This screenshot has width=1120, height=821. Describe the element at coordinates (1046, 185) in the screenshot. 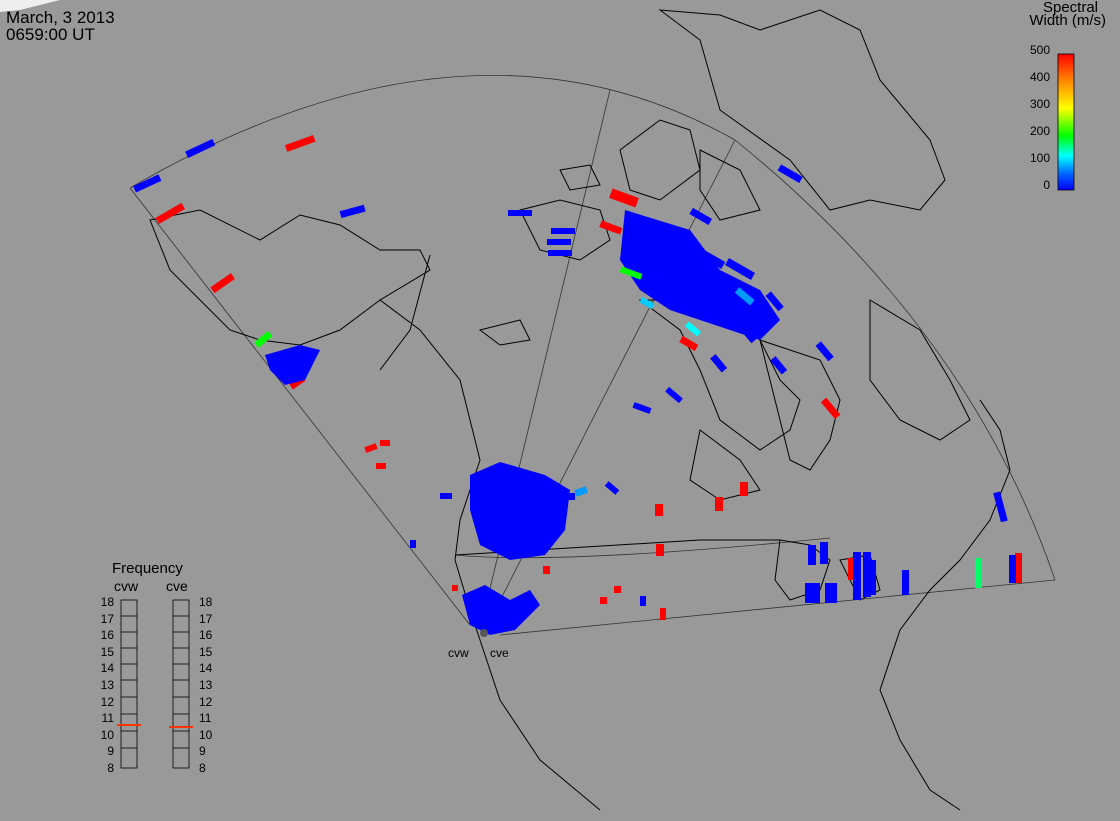

I see `colorbar-tick: 0` at that location.